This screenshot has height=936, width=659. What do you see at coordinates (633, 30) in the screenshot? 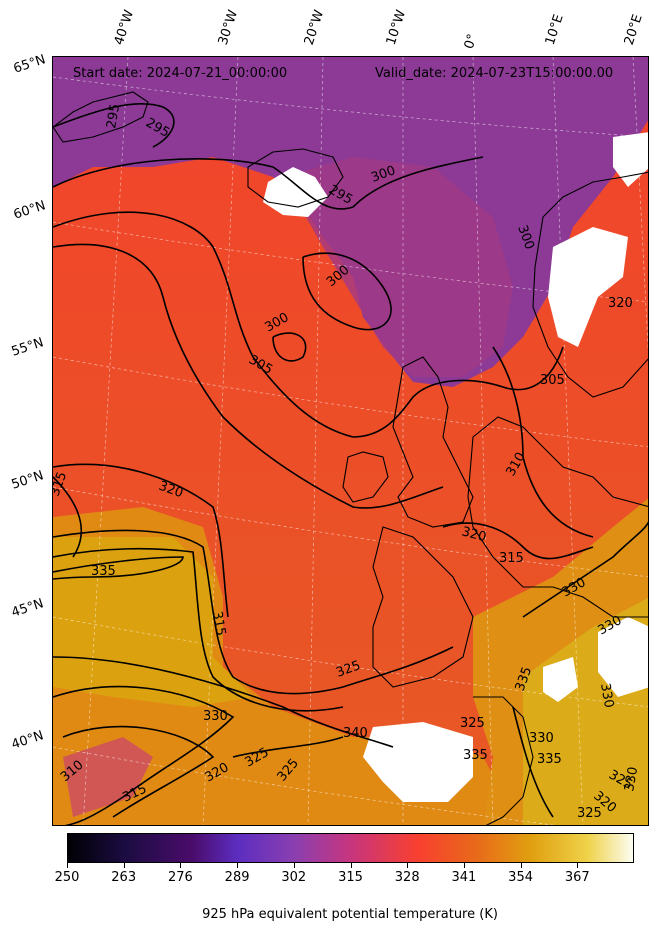
I see `lon-label-20e: 20°E` at bounding box center [633, 30].